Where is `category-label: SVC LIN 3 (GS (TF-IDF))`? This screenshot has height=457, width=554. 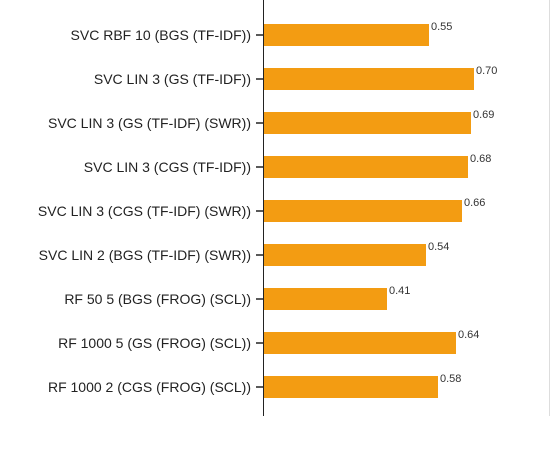 category-label: SVC LIN 3 (GS (TF-IDF)) is located at coordinates (172, 79).